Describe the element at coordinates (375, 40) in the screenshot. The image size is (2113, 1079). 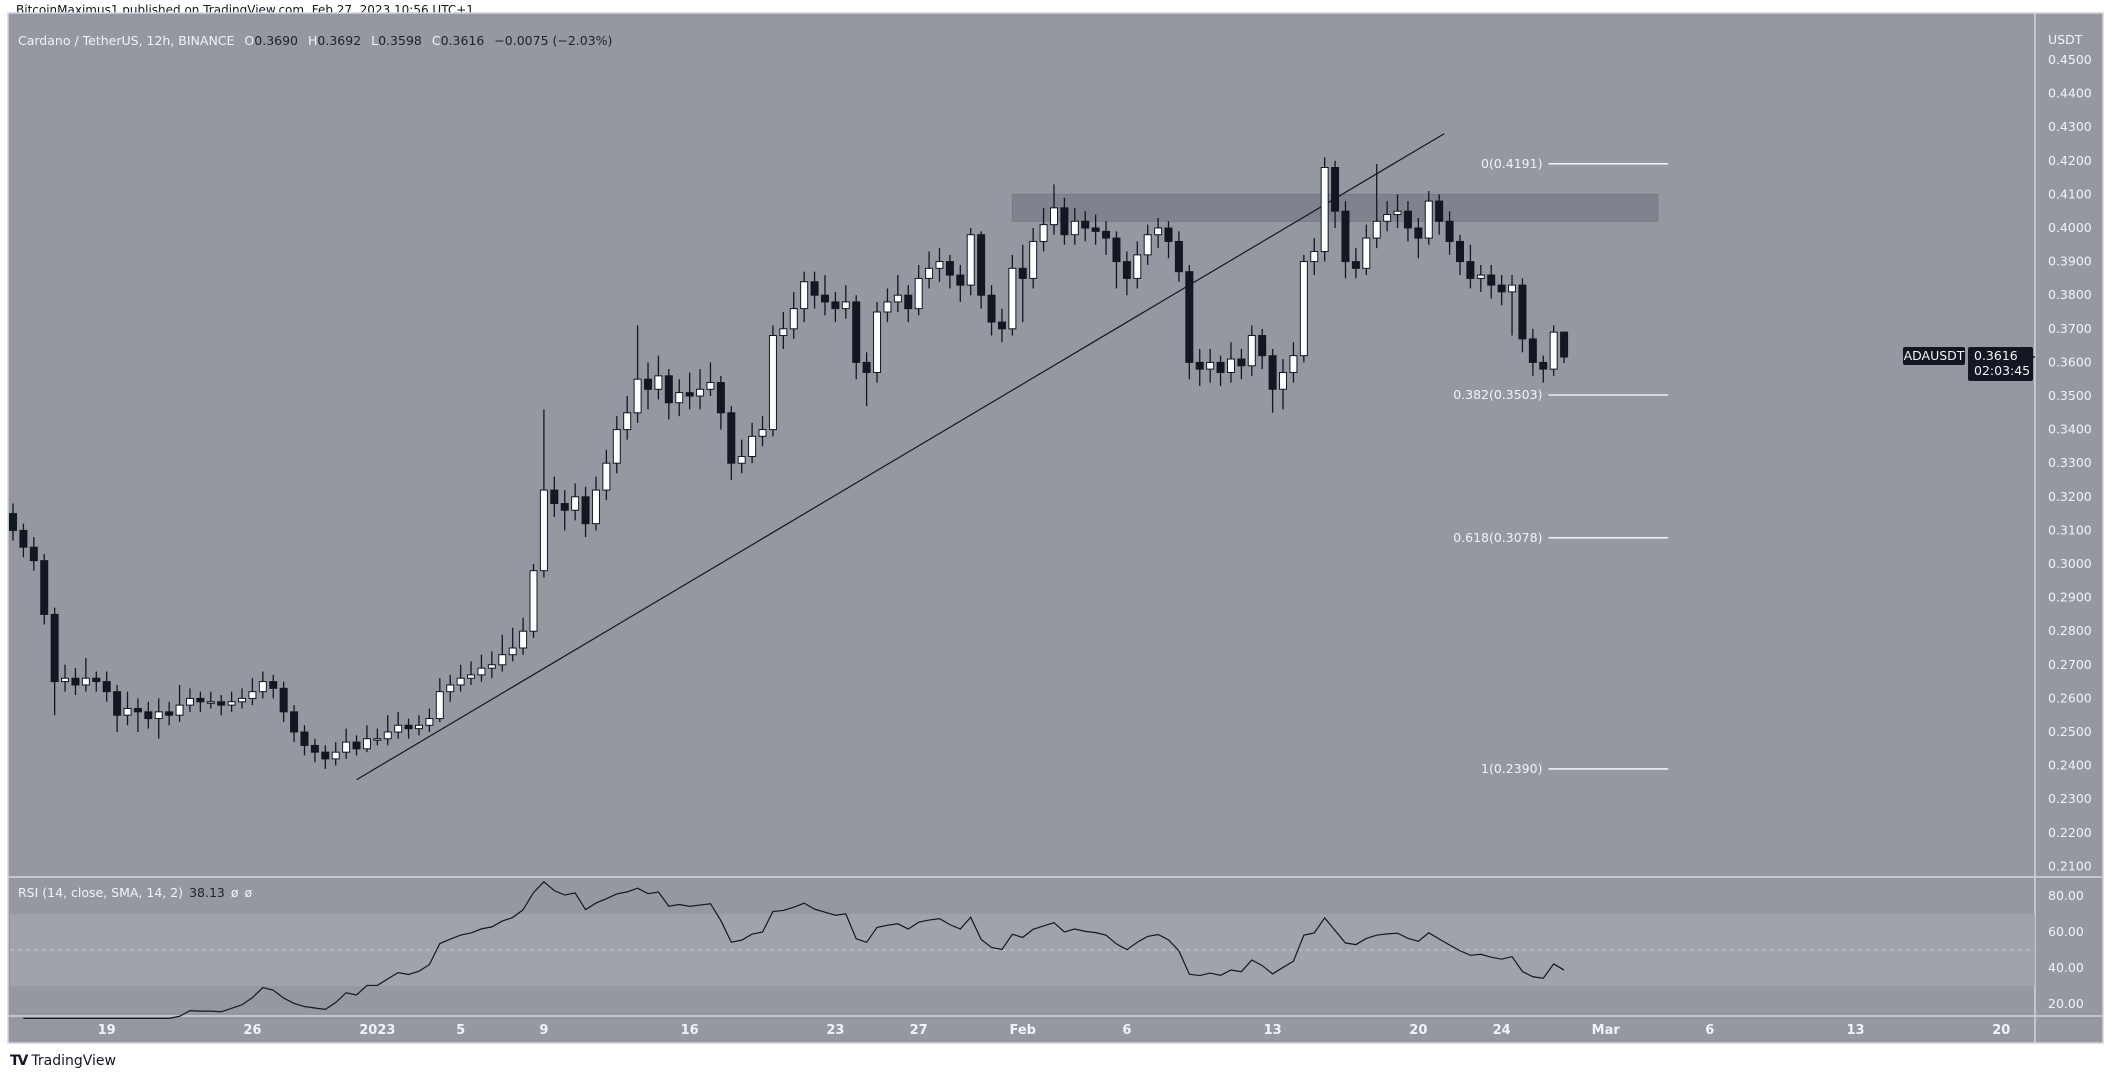
I see `low-label: L` at that location.